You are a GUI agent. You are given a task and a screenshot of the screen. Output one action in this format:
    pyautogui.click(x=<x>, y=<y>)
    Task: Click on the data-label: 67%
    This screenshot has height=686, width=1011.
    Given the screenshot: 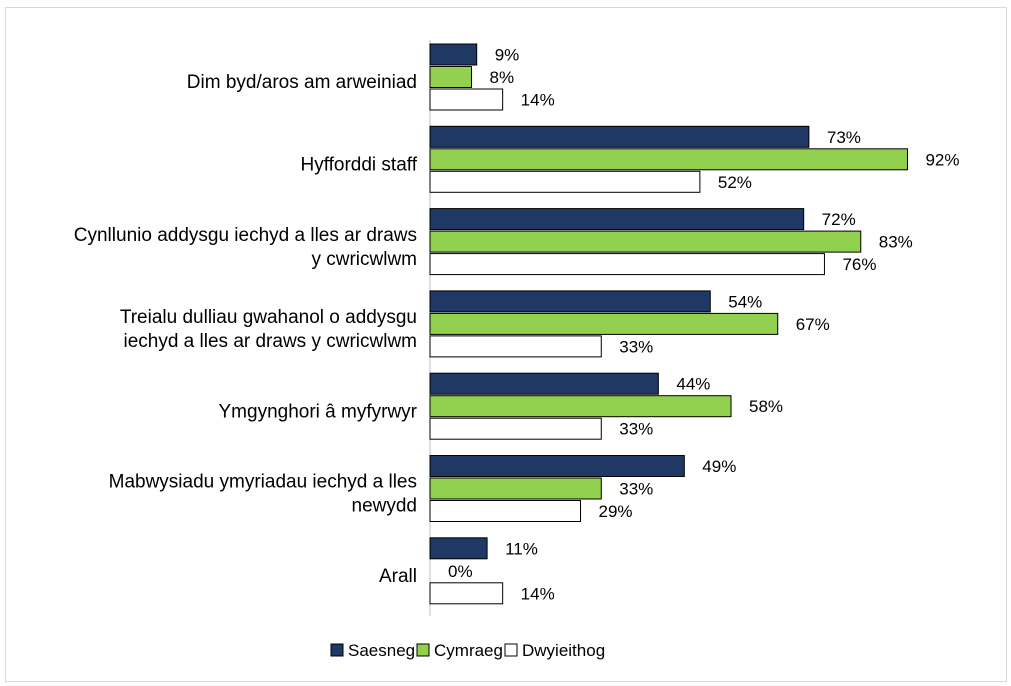 What is the action you would take?
    pyautogui.click(x=813, y=324)
    